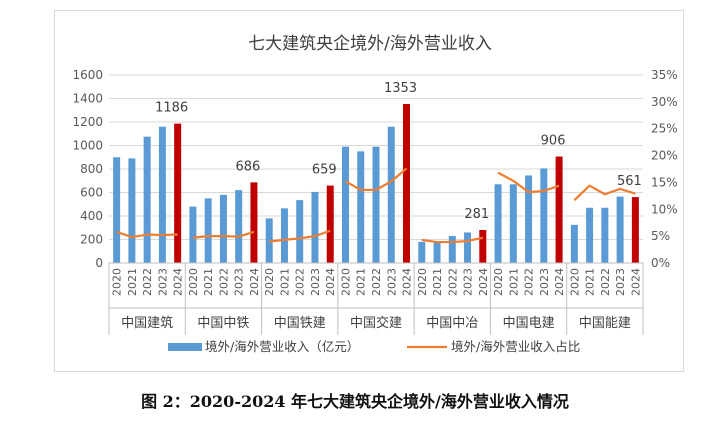 This screenshot has width=710, height=430. Describe the element at coordinates (147, 323) in the screenshot. I see `group-label: 中国建筑` at that location.